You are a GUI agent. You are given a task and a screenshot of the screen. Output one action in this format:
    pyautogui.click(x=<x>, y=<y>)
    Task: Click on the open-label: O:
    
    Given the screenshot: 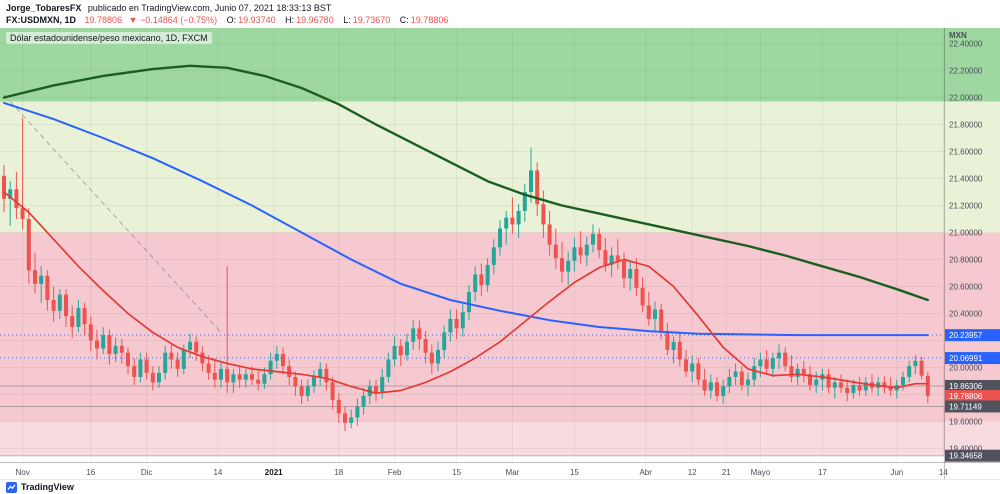 What is the action you would take?
    pyautogui.click(x=231, y=20)
    